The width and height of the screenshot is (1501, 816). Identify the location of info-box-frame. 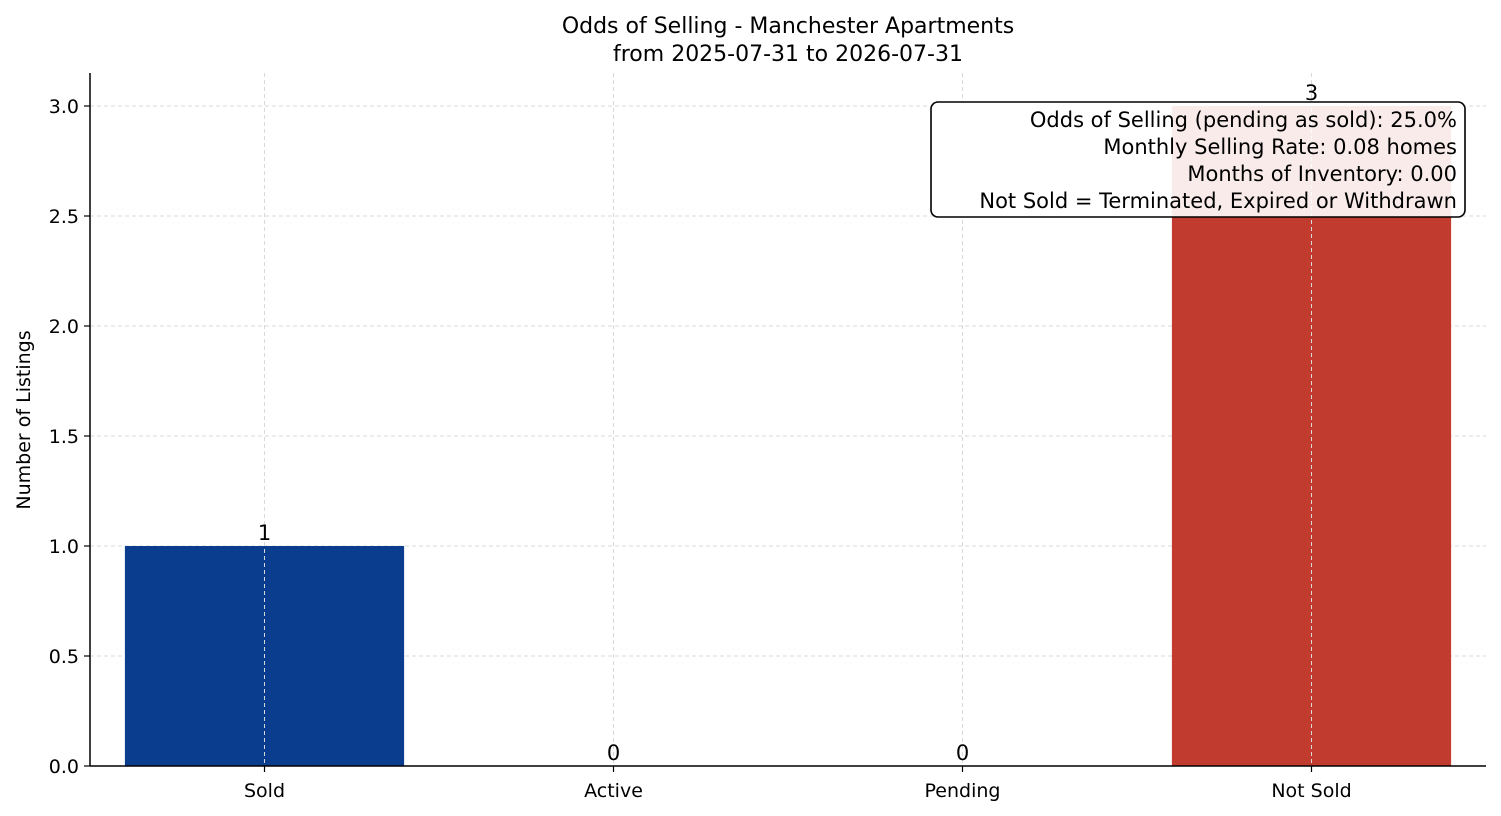
(1198, 159).